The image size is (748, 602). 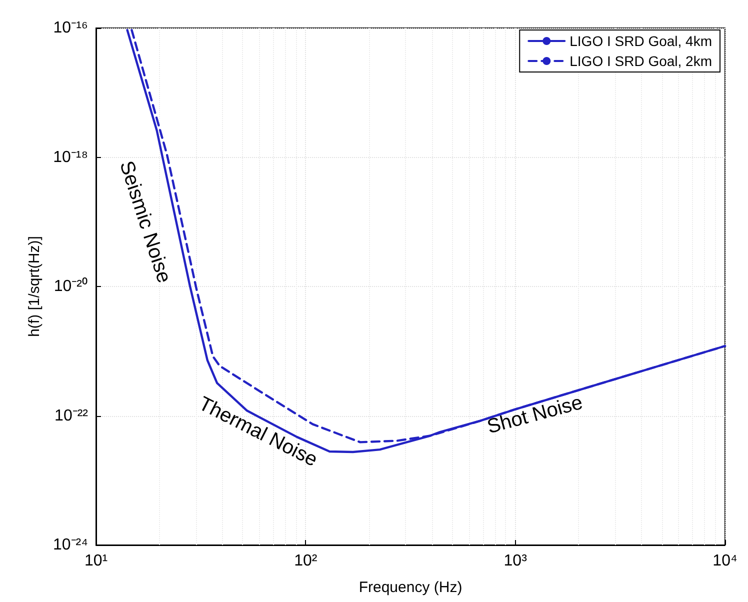 I want to click on x-axis-title: Frequency (Hz), so click(x=410, y=587).